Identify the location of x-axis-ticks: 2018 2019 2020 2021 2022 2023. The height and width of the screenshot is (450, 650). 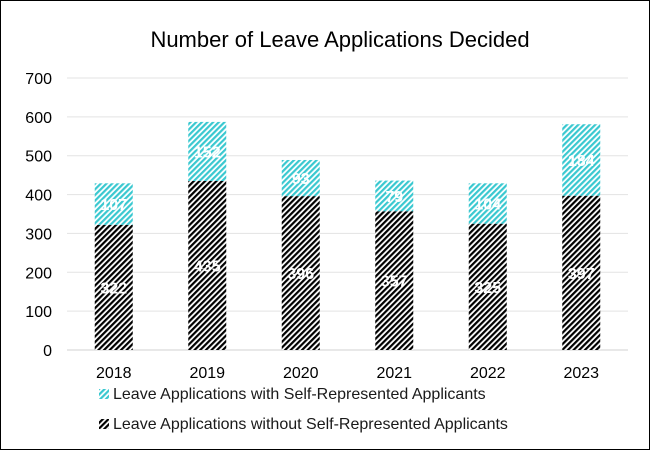
(347, 373).